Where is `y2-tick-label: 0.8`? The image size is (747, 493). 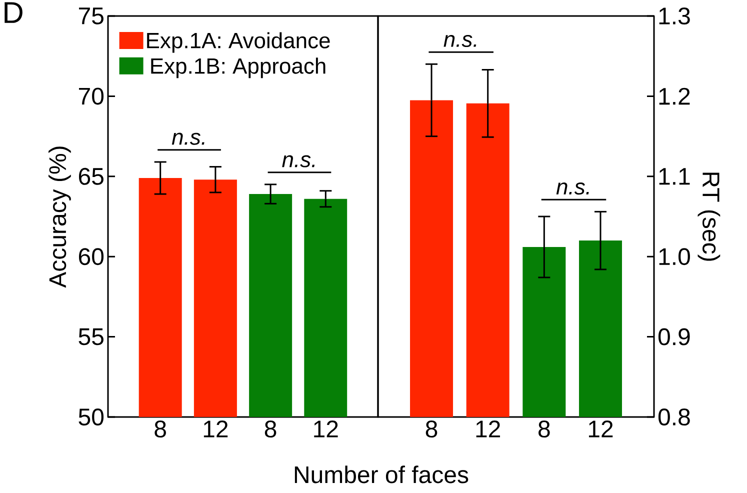 y2-tick-label: 0.8 is located at coordinates (674, 417).